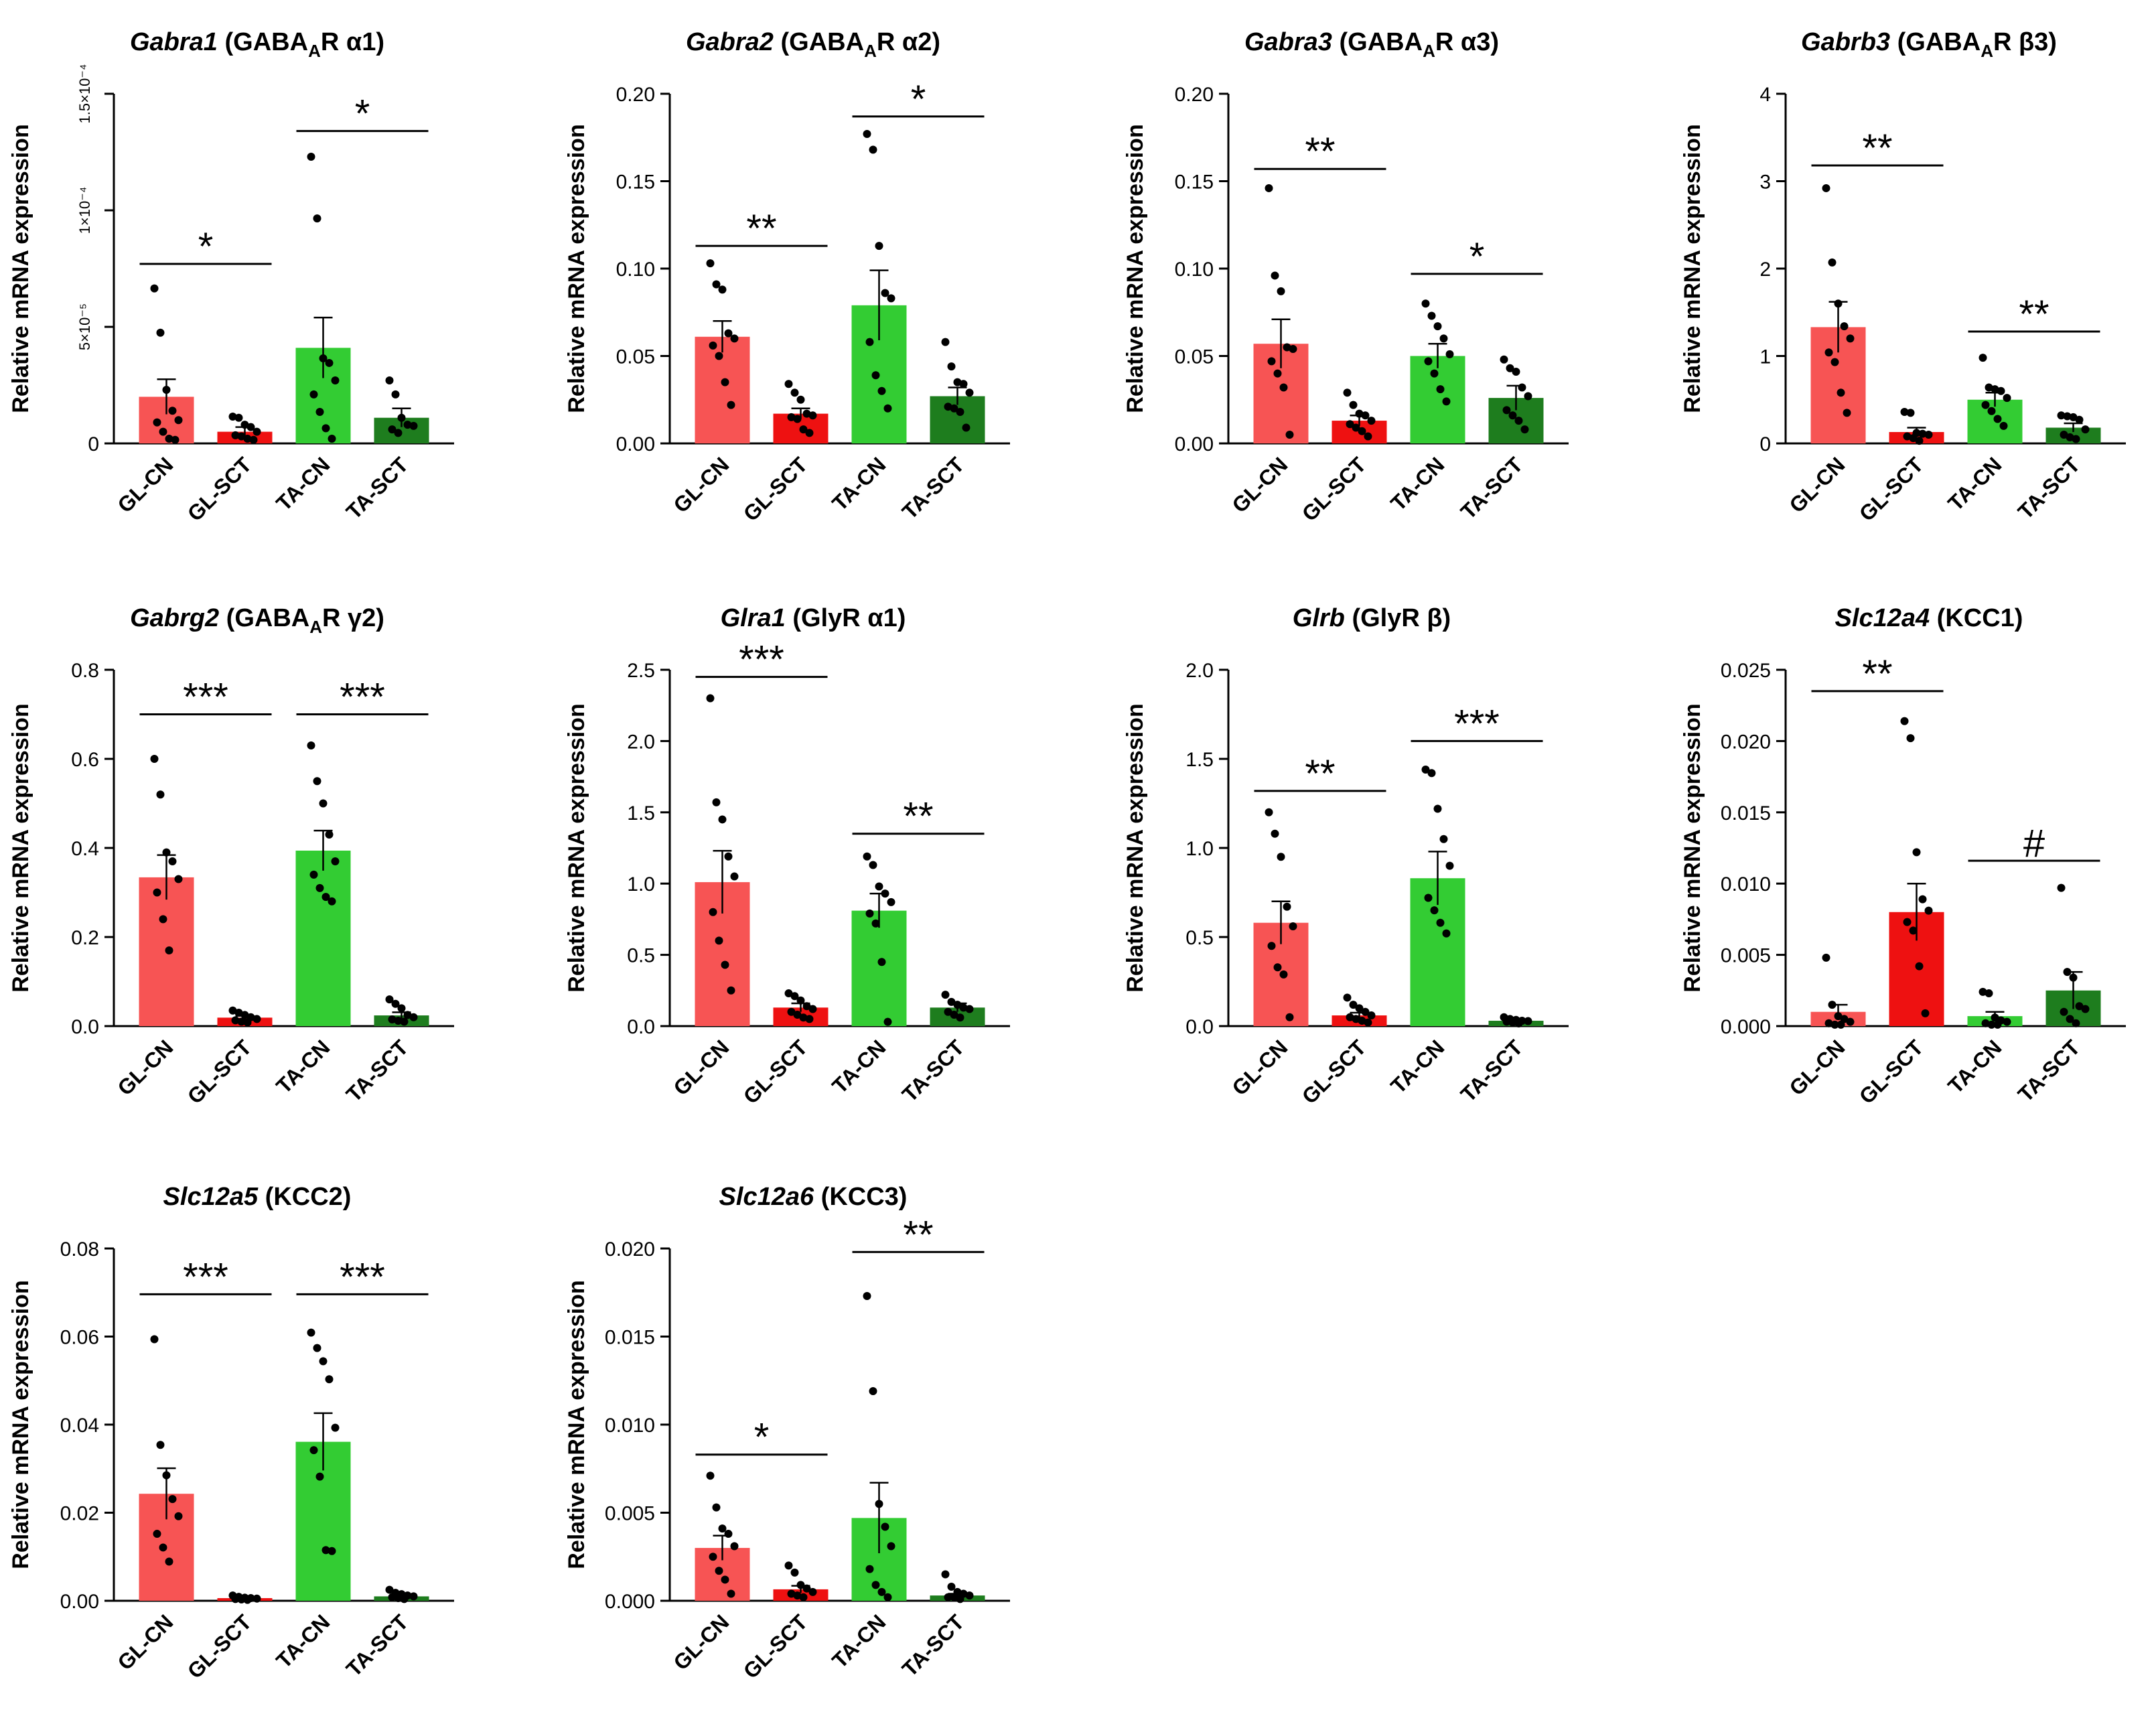 This screenshot has width=2156, height=1720. Describe the element at coordinates (1320, 774) in the screenshot. I see `significance-label: **` at that location.